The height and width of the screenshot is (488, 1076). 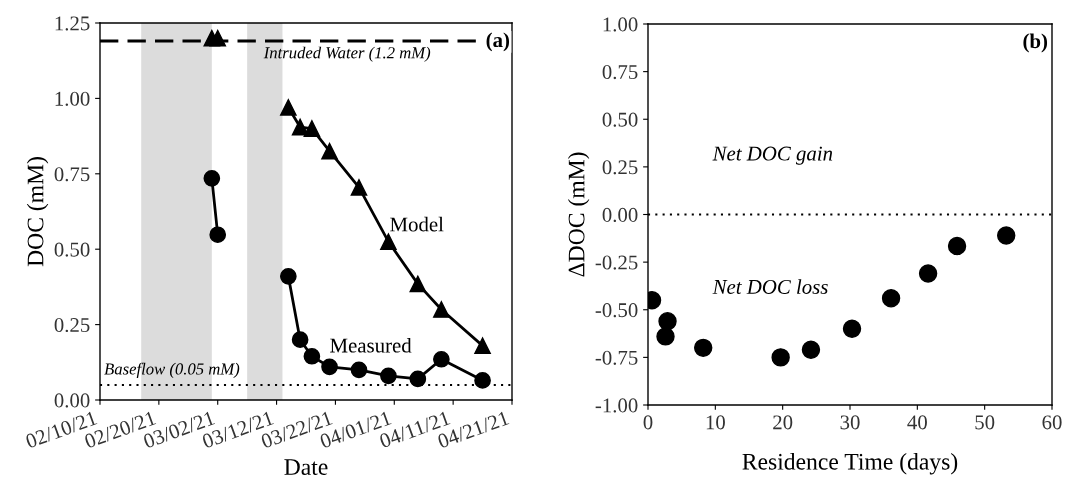 I want to click on y-tick-label: -0.75, so click(x=616, y=357).